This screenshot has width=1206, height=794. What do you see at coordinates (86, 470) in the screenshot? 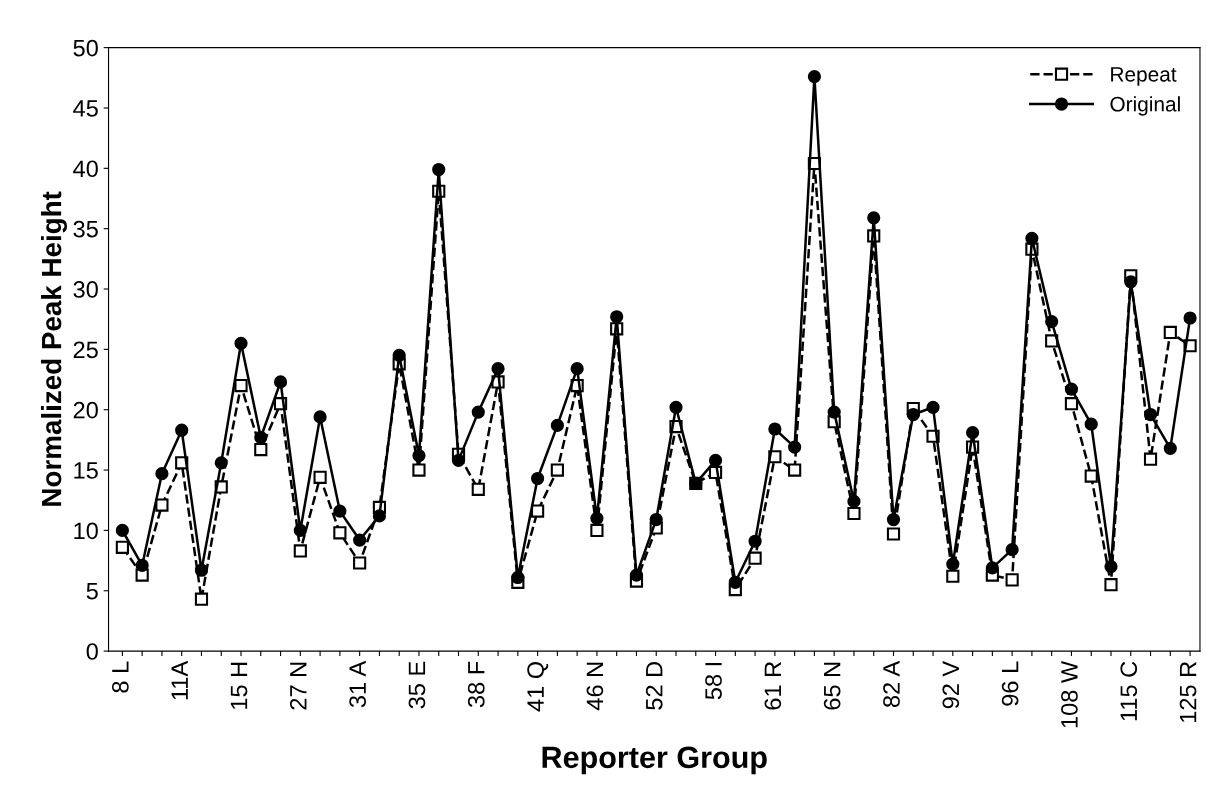
I see `y-tick-label: 15` at bounding box center [86, 470].